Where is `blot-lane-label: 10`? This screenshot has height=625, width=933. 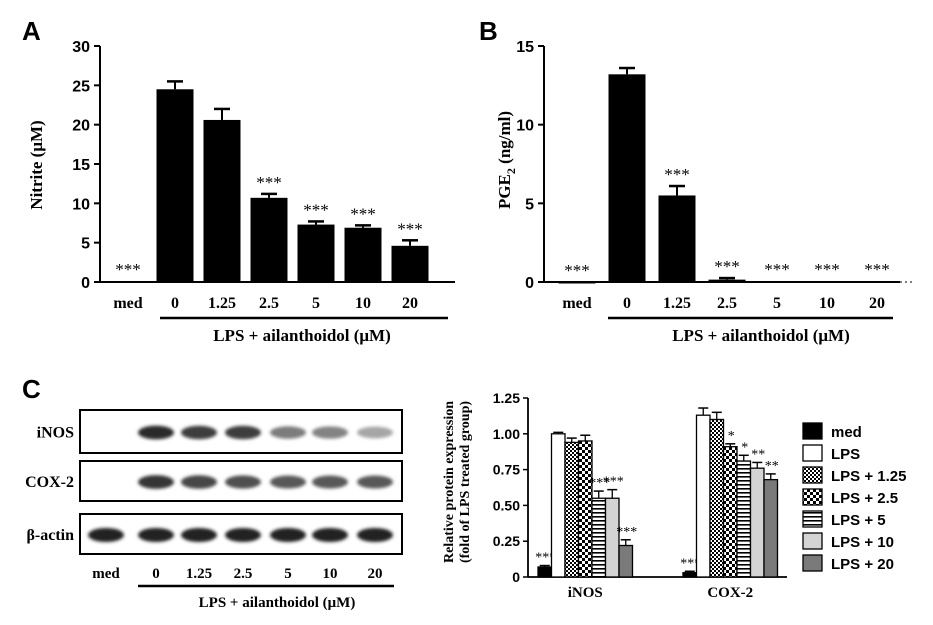
blot-lane-label: 10 is located at coordinates (330, 574).